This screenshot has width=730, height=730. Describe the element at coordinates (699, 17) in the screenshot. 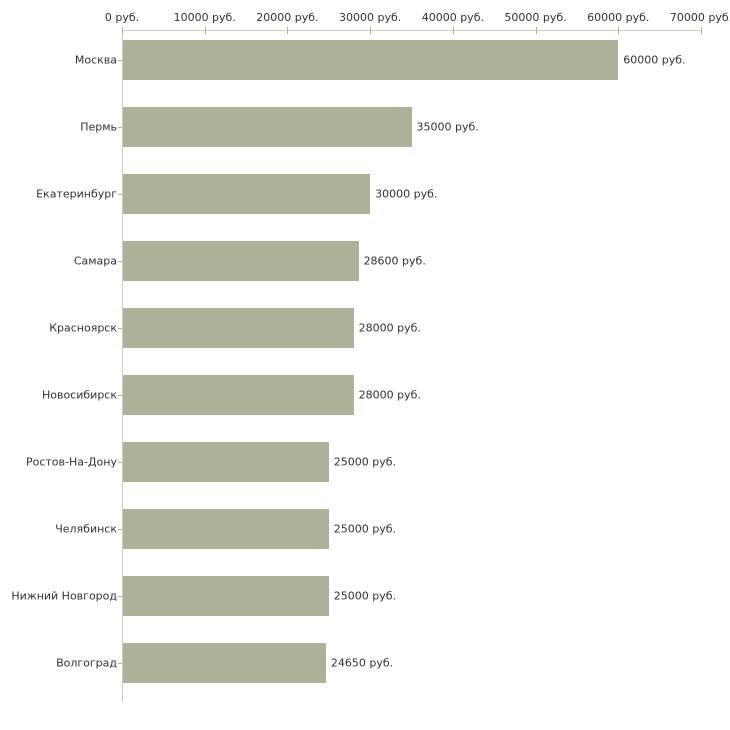

I see `x-axis-tick-label: 70000 руб.` at that location.